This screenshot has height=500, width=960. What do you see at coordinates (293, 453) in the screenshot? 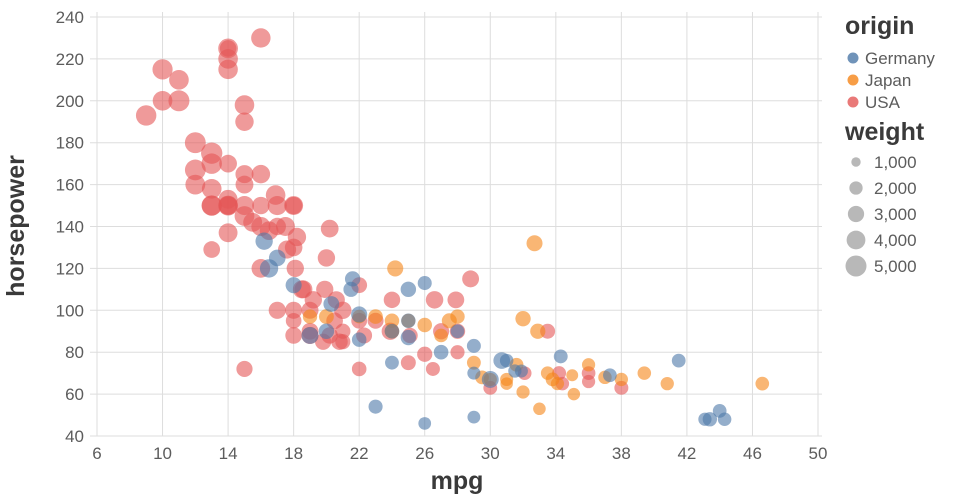
I see `x-tick-label: 18` at bounding box center [293, 453].